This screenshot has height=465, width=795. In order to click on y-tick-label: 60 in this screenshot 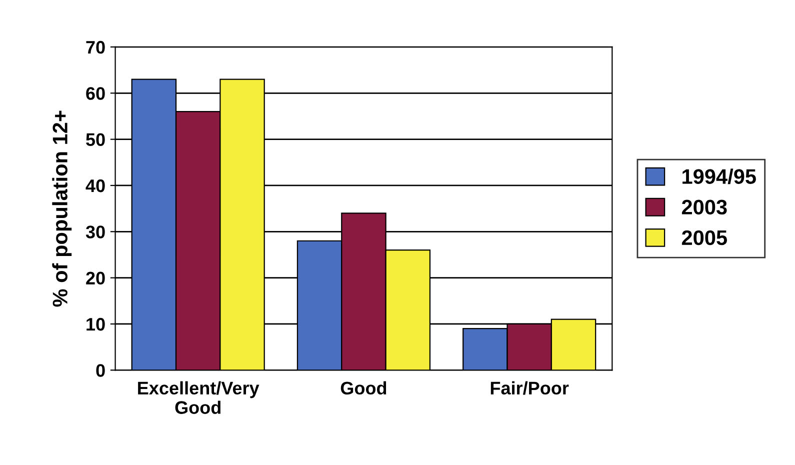, I will do `click(95, 93)`.